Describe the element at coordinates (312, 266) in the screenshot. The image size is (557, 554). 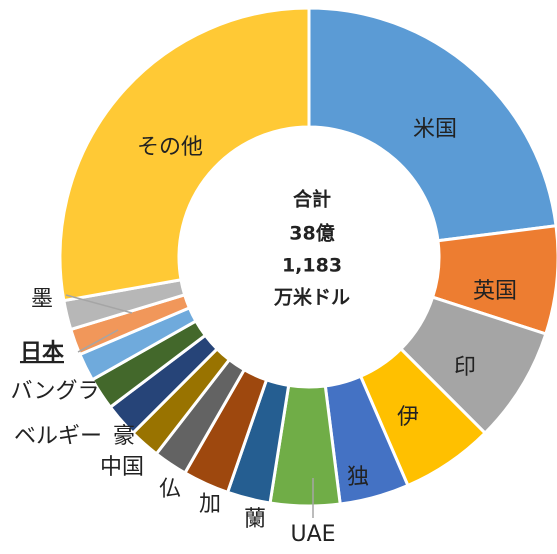
I see `center-line: 1,183` at that location.